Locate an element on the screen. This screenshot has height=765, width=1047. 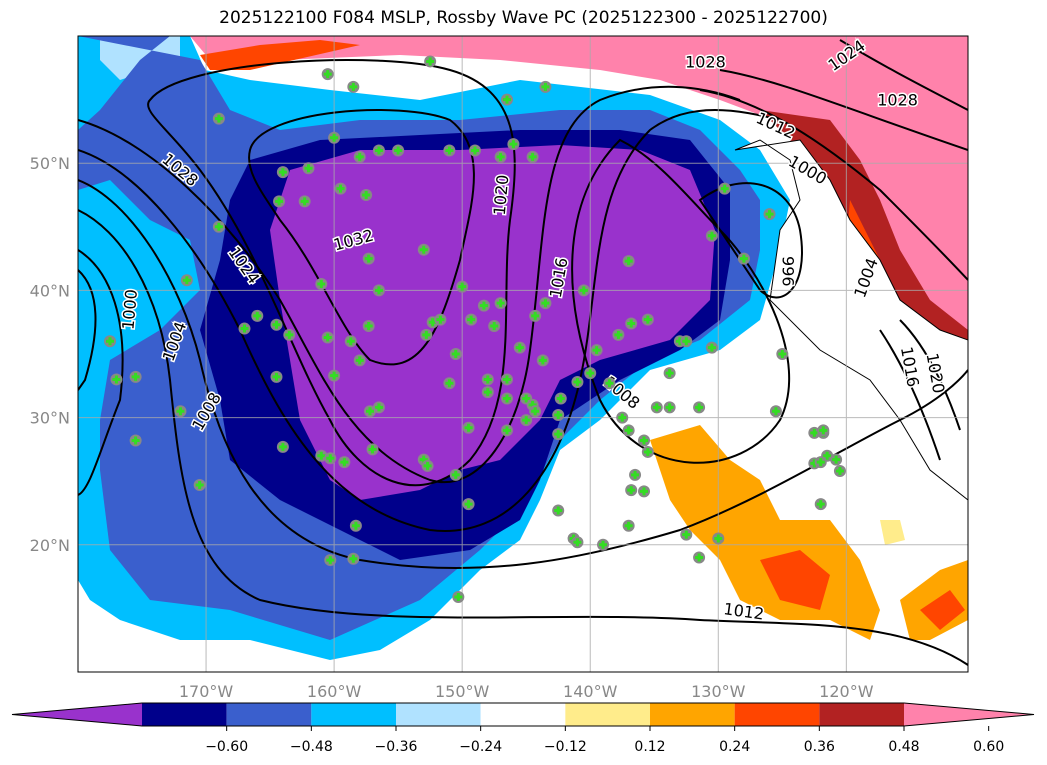
isobar-label: 1028 is located at coordinates (705, 61).